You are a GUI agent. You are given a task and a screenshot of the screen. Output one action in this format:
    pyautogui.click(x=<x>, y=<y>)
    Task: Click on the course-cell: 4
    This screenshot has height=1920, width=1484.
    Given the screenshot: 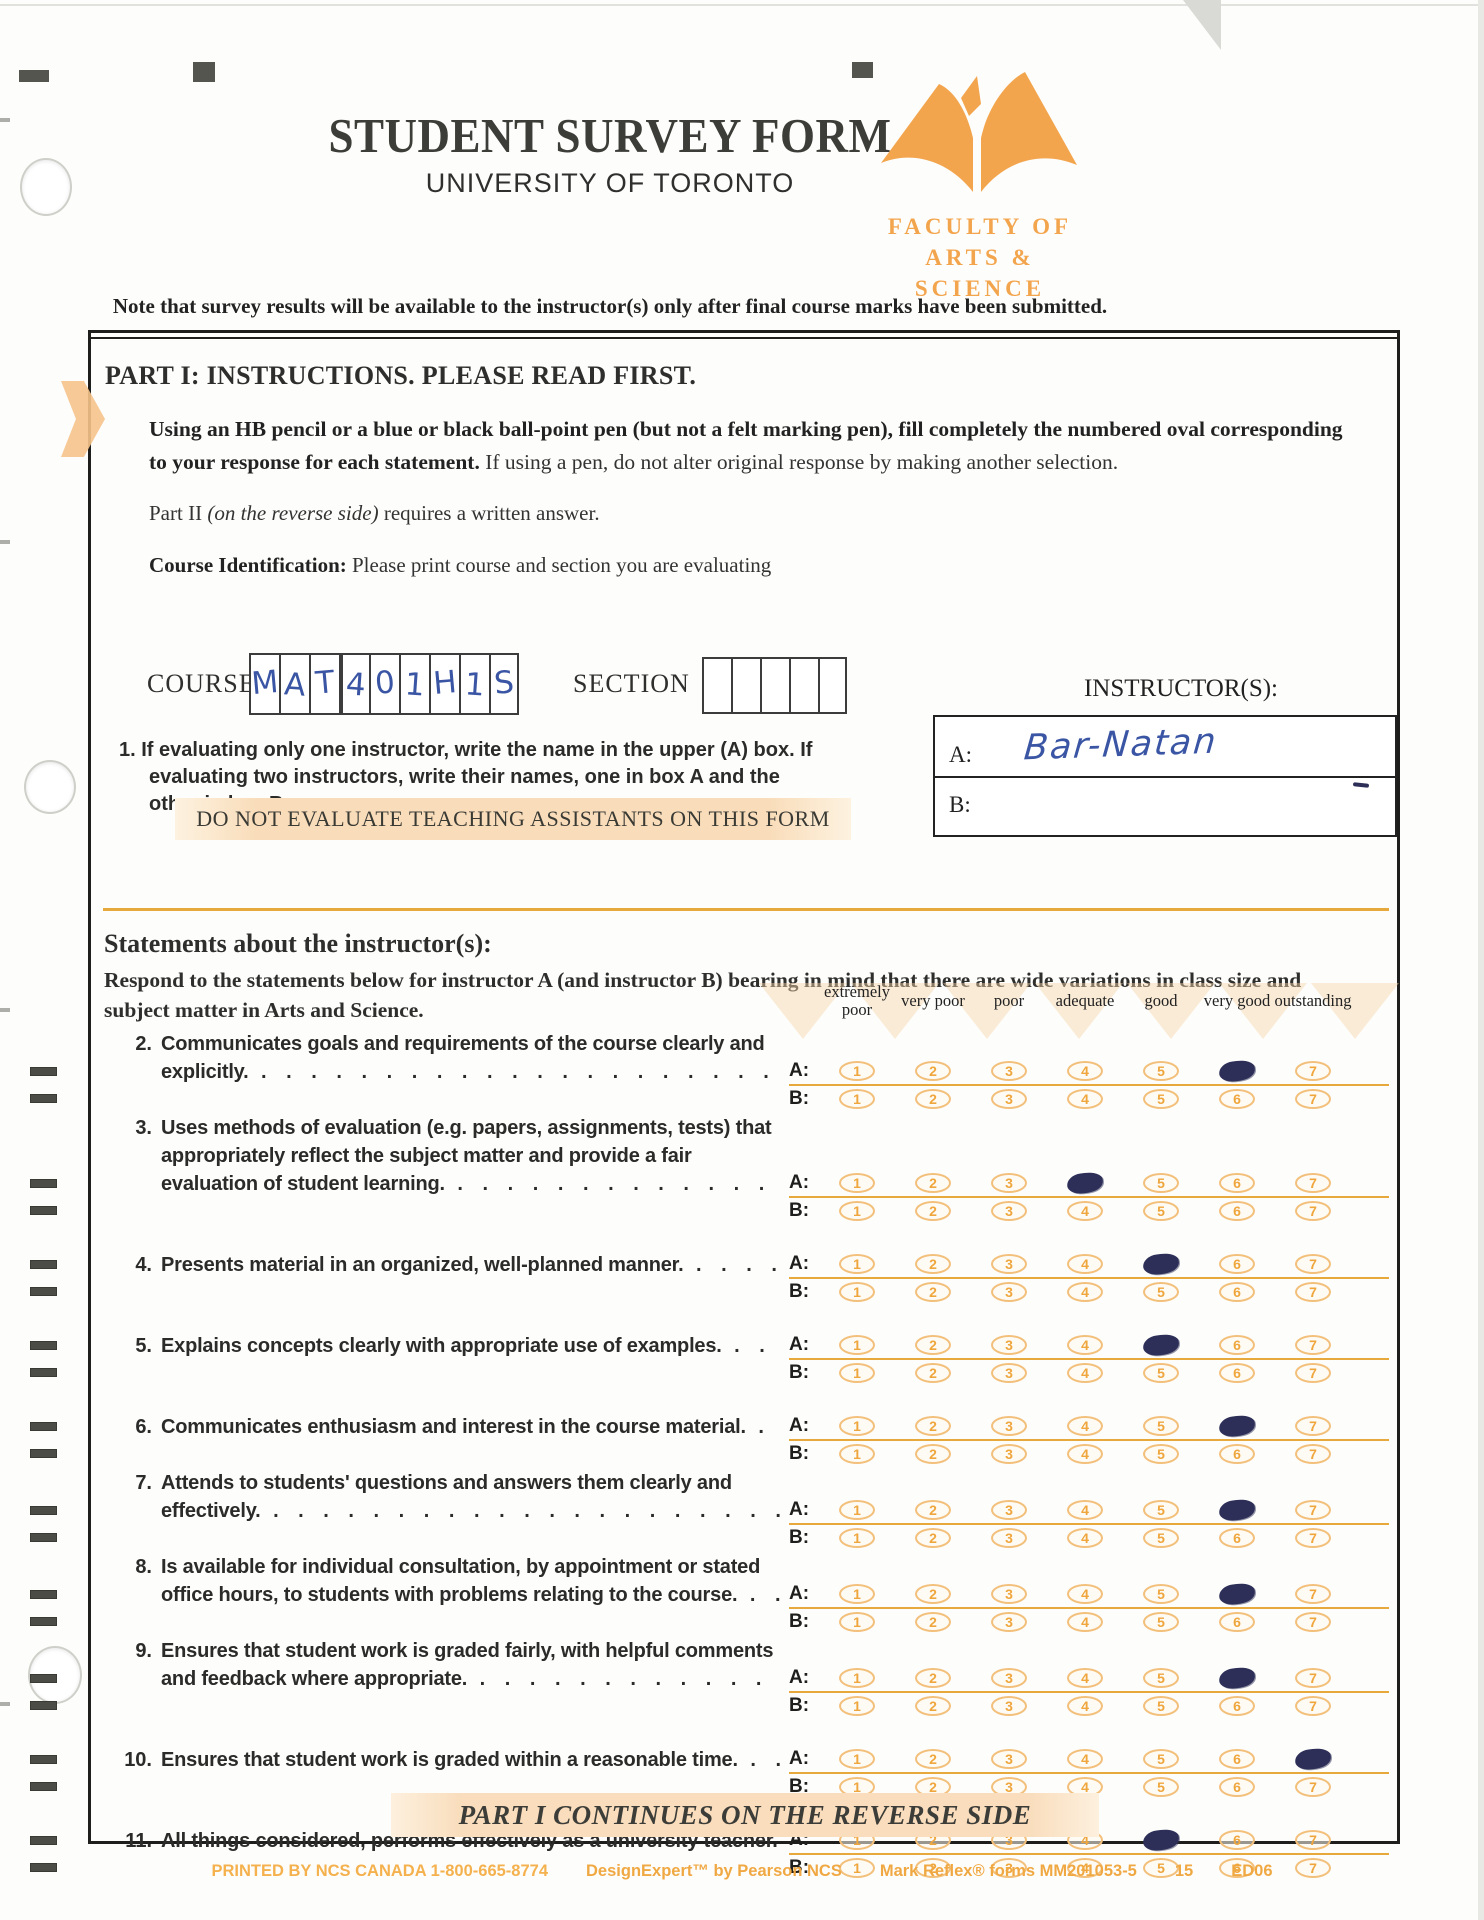 What is the action you would take?
    pyautogui.click(x=354, y=684)
    